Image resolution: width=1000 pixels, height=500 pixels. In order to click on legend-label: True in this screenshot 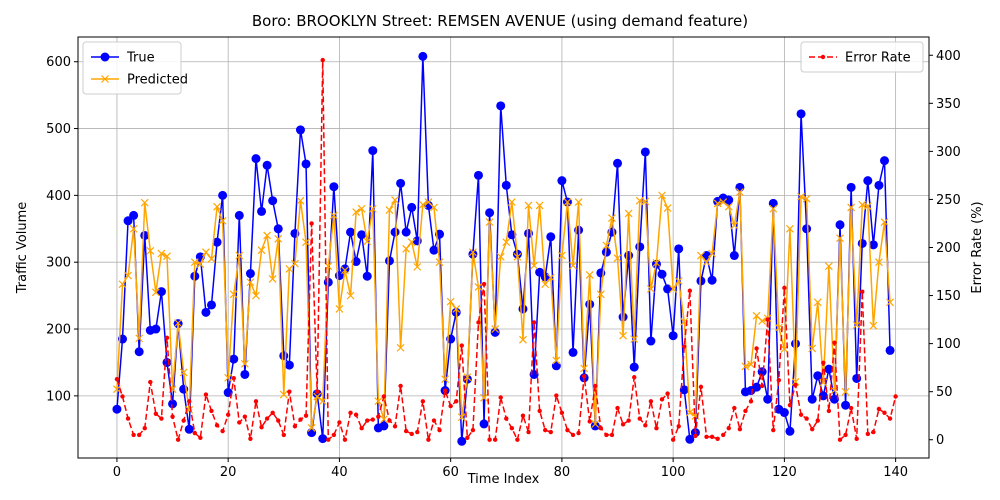, I will do `click(140, 58)`.